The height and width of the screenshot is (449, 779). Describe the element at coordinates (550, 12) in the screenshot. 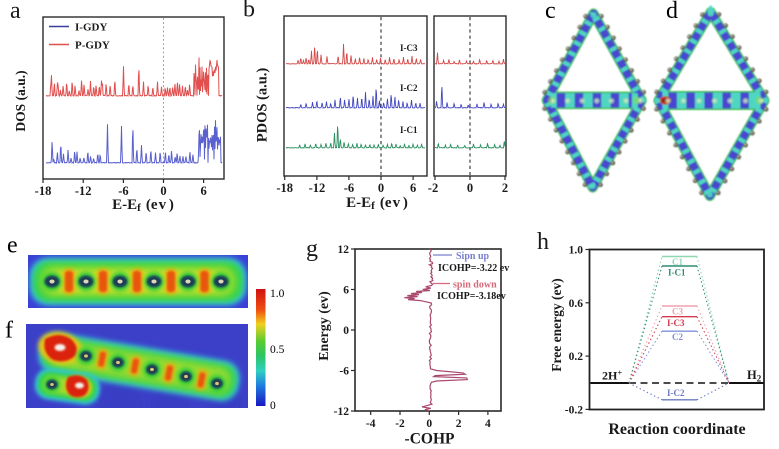

I see `svg-text: c` at that location.